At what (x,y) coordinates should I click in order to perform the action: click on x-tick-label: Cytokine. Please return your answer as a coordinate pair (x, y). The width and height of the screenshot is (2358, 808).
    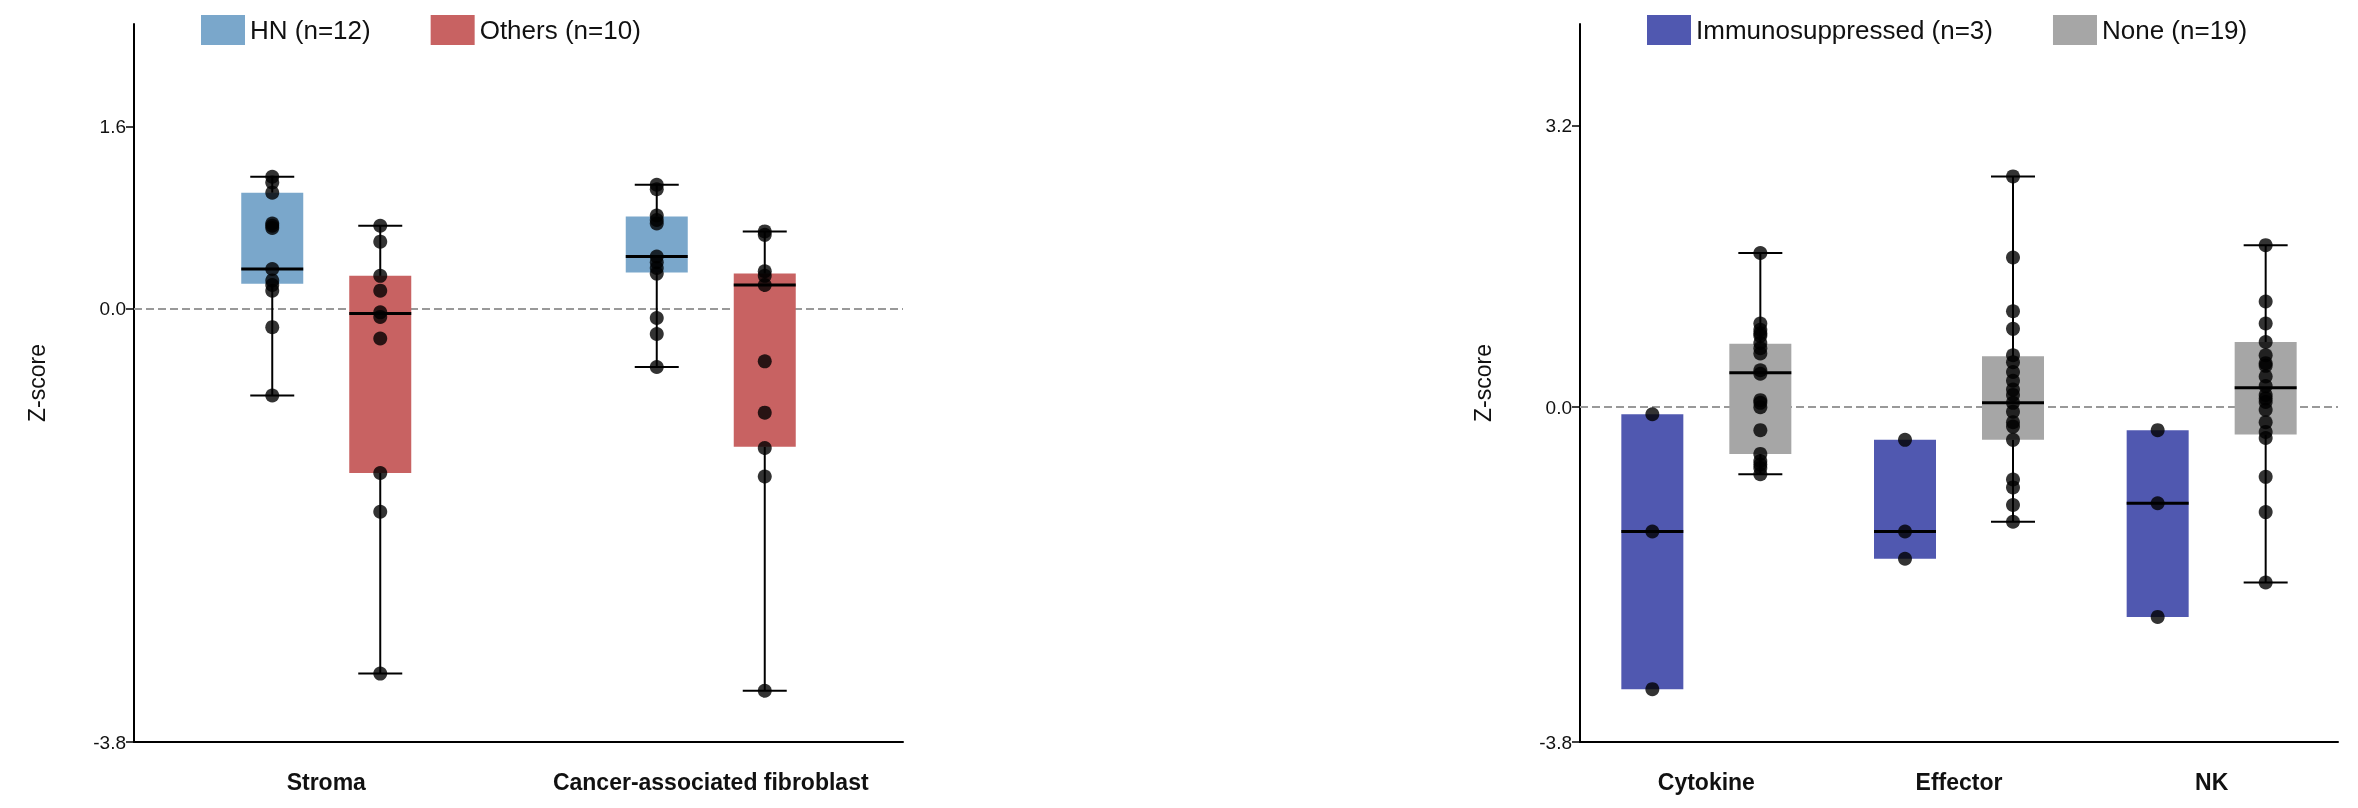
    Looking at the image, I should click on (1706, 781).